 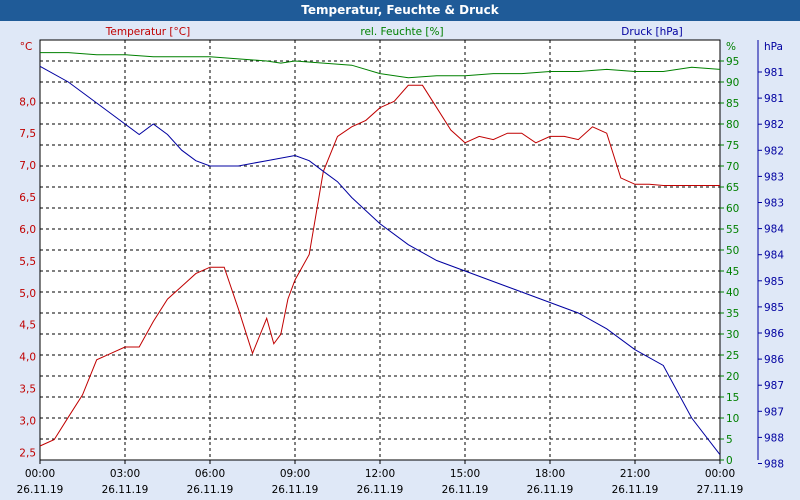 I want to click on y-middle-tick-label: 90, so click(x=732, y=83).